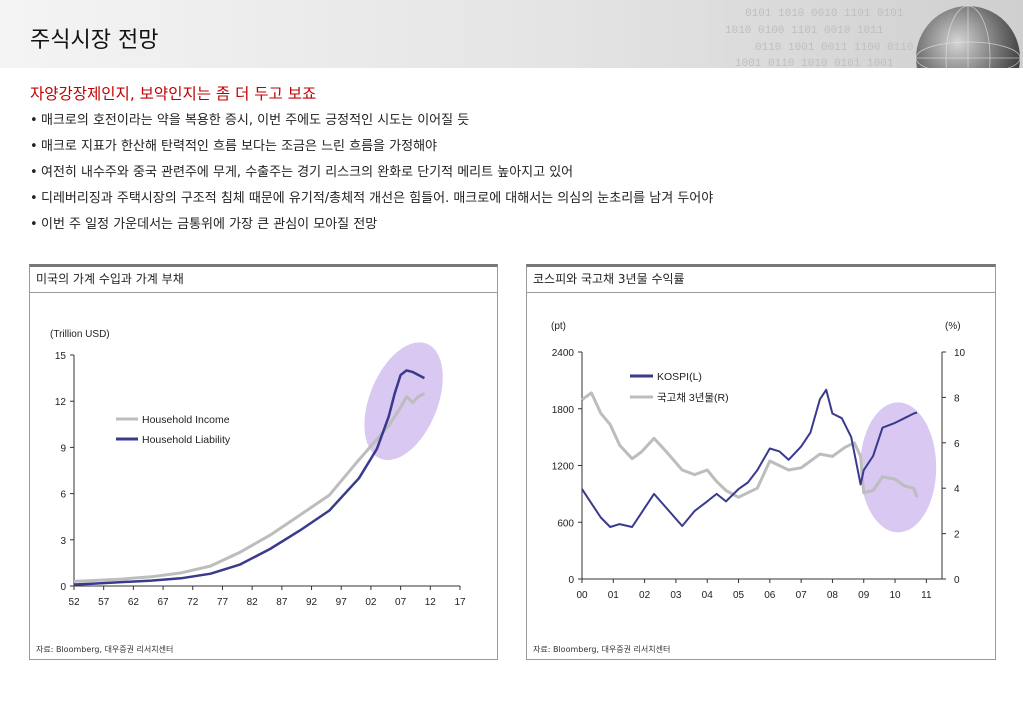  I want to click on right-axis-unit-label: (%), so click(953, 326).